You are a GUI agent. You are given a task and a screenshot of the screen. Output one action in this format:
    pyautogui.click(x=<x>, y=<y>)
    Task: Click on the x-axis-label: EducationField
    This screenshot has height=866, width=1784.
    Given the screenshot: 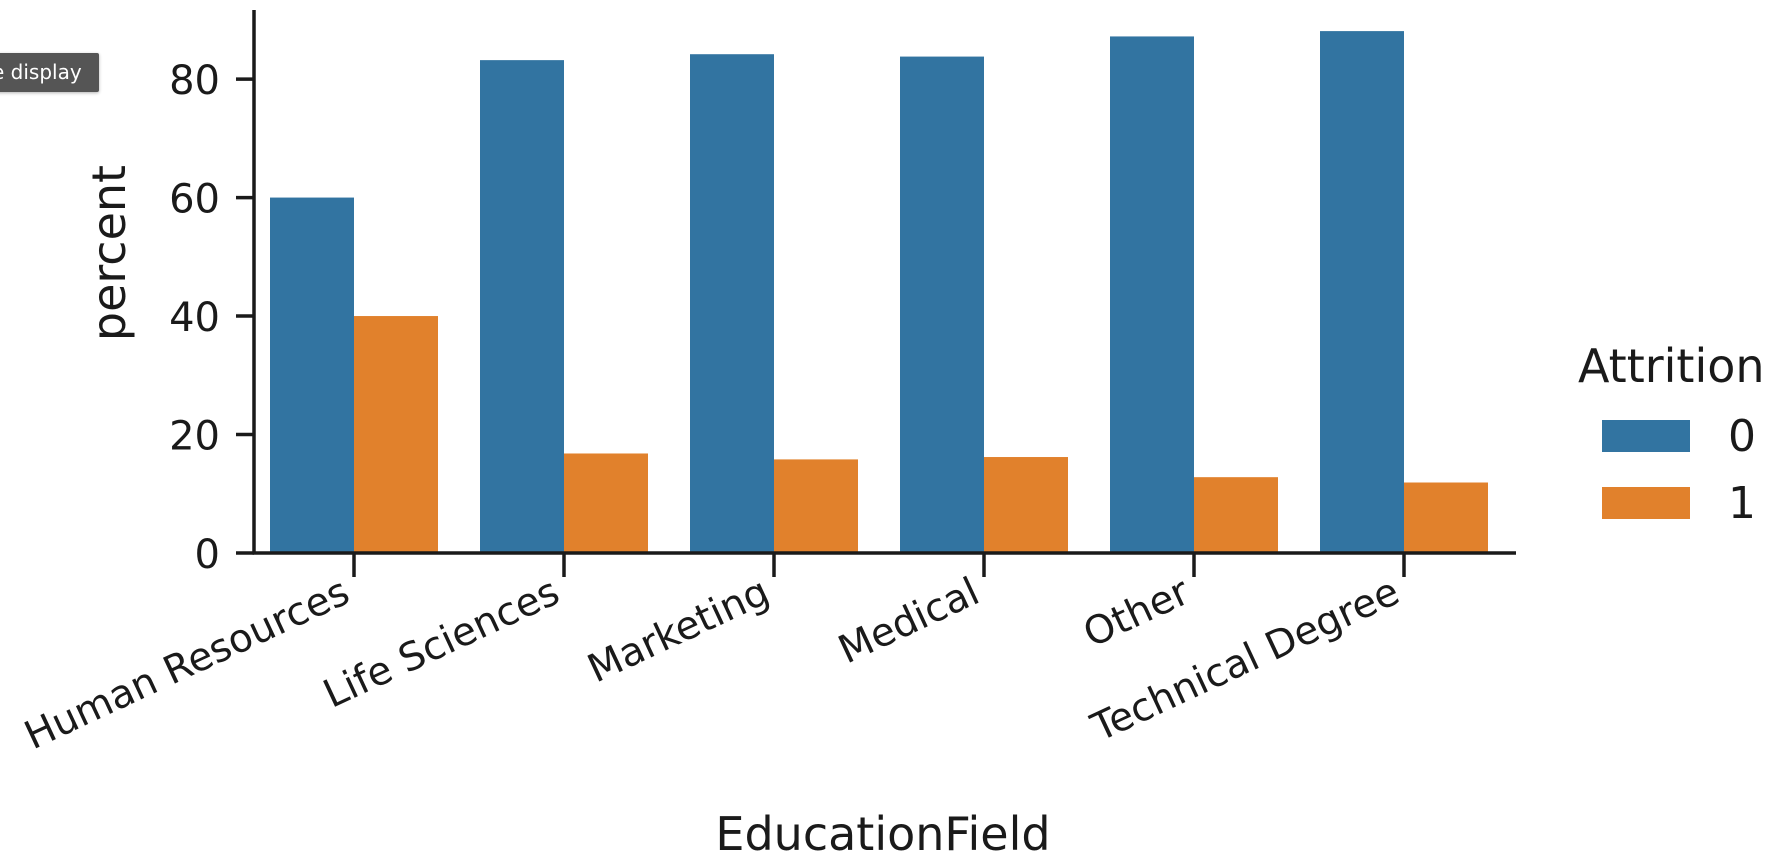 What is the action you would take?
    pyautogui.click(x=882, y=834)
    